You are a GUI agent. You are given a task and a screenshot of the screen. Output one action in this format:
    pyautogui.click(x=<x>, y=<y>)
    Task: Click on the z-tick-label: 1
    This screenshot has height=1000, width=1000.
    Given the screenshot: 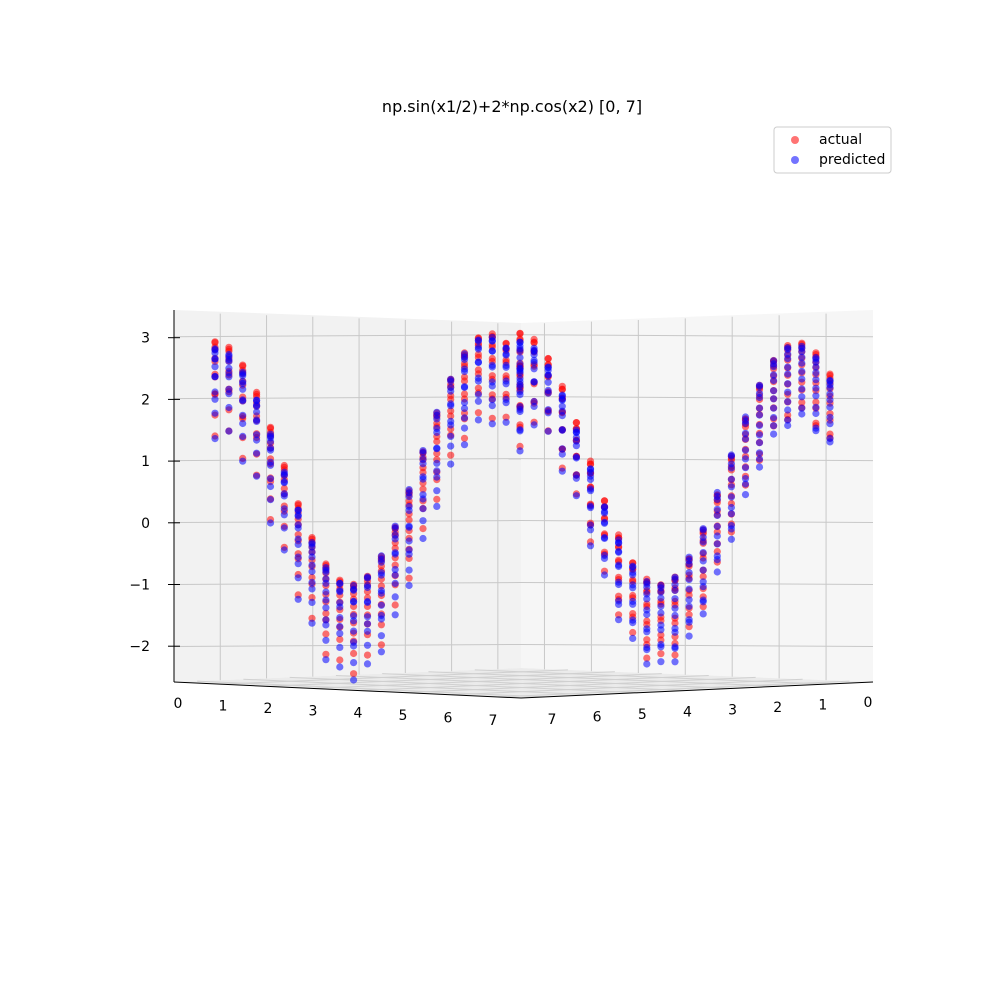 What is the action you would take?
    pyautogui.click(x=145, y=462)
    